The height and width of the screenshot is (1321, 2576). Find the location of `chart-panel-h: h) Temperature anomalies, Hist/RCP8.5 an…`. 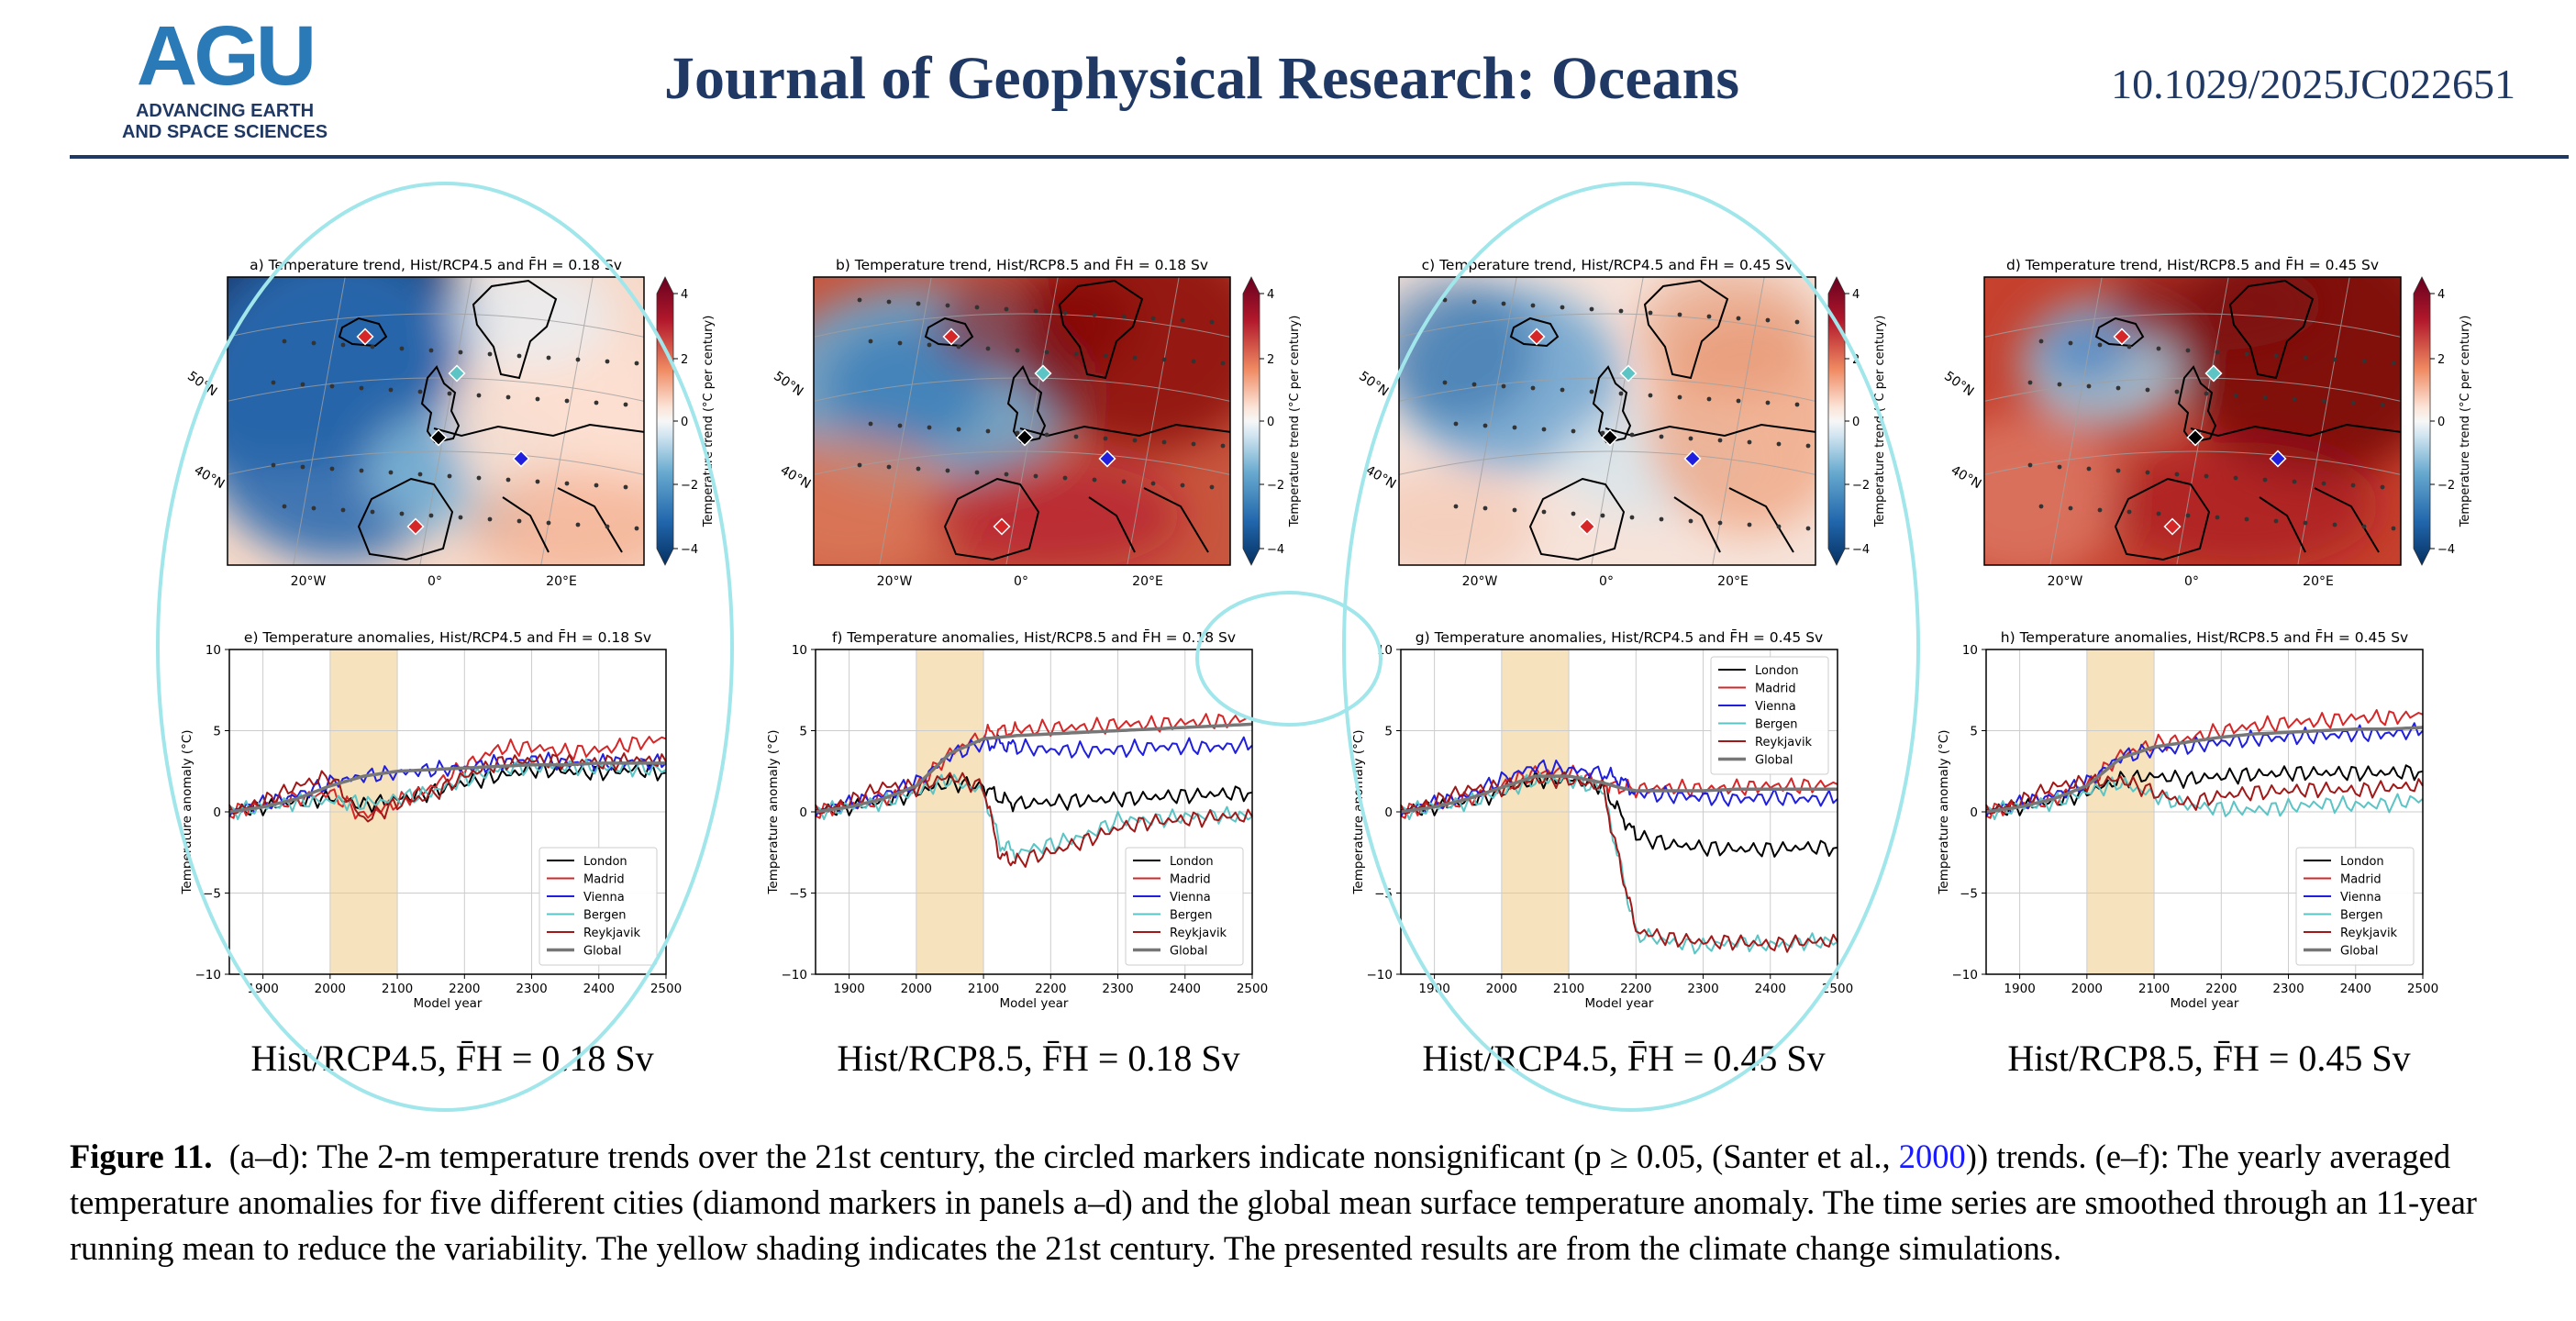

chart-panel-h: h) Temperature anomalies, Hist/RCP8.5 an… is located at coordinates (2187, 819).